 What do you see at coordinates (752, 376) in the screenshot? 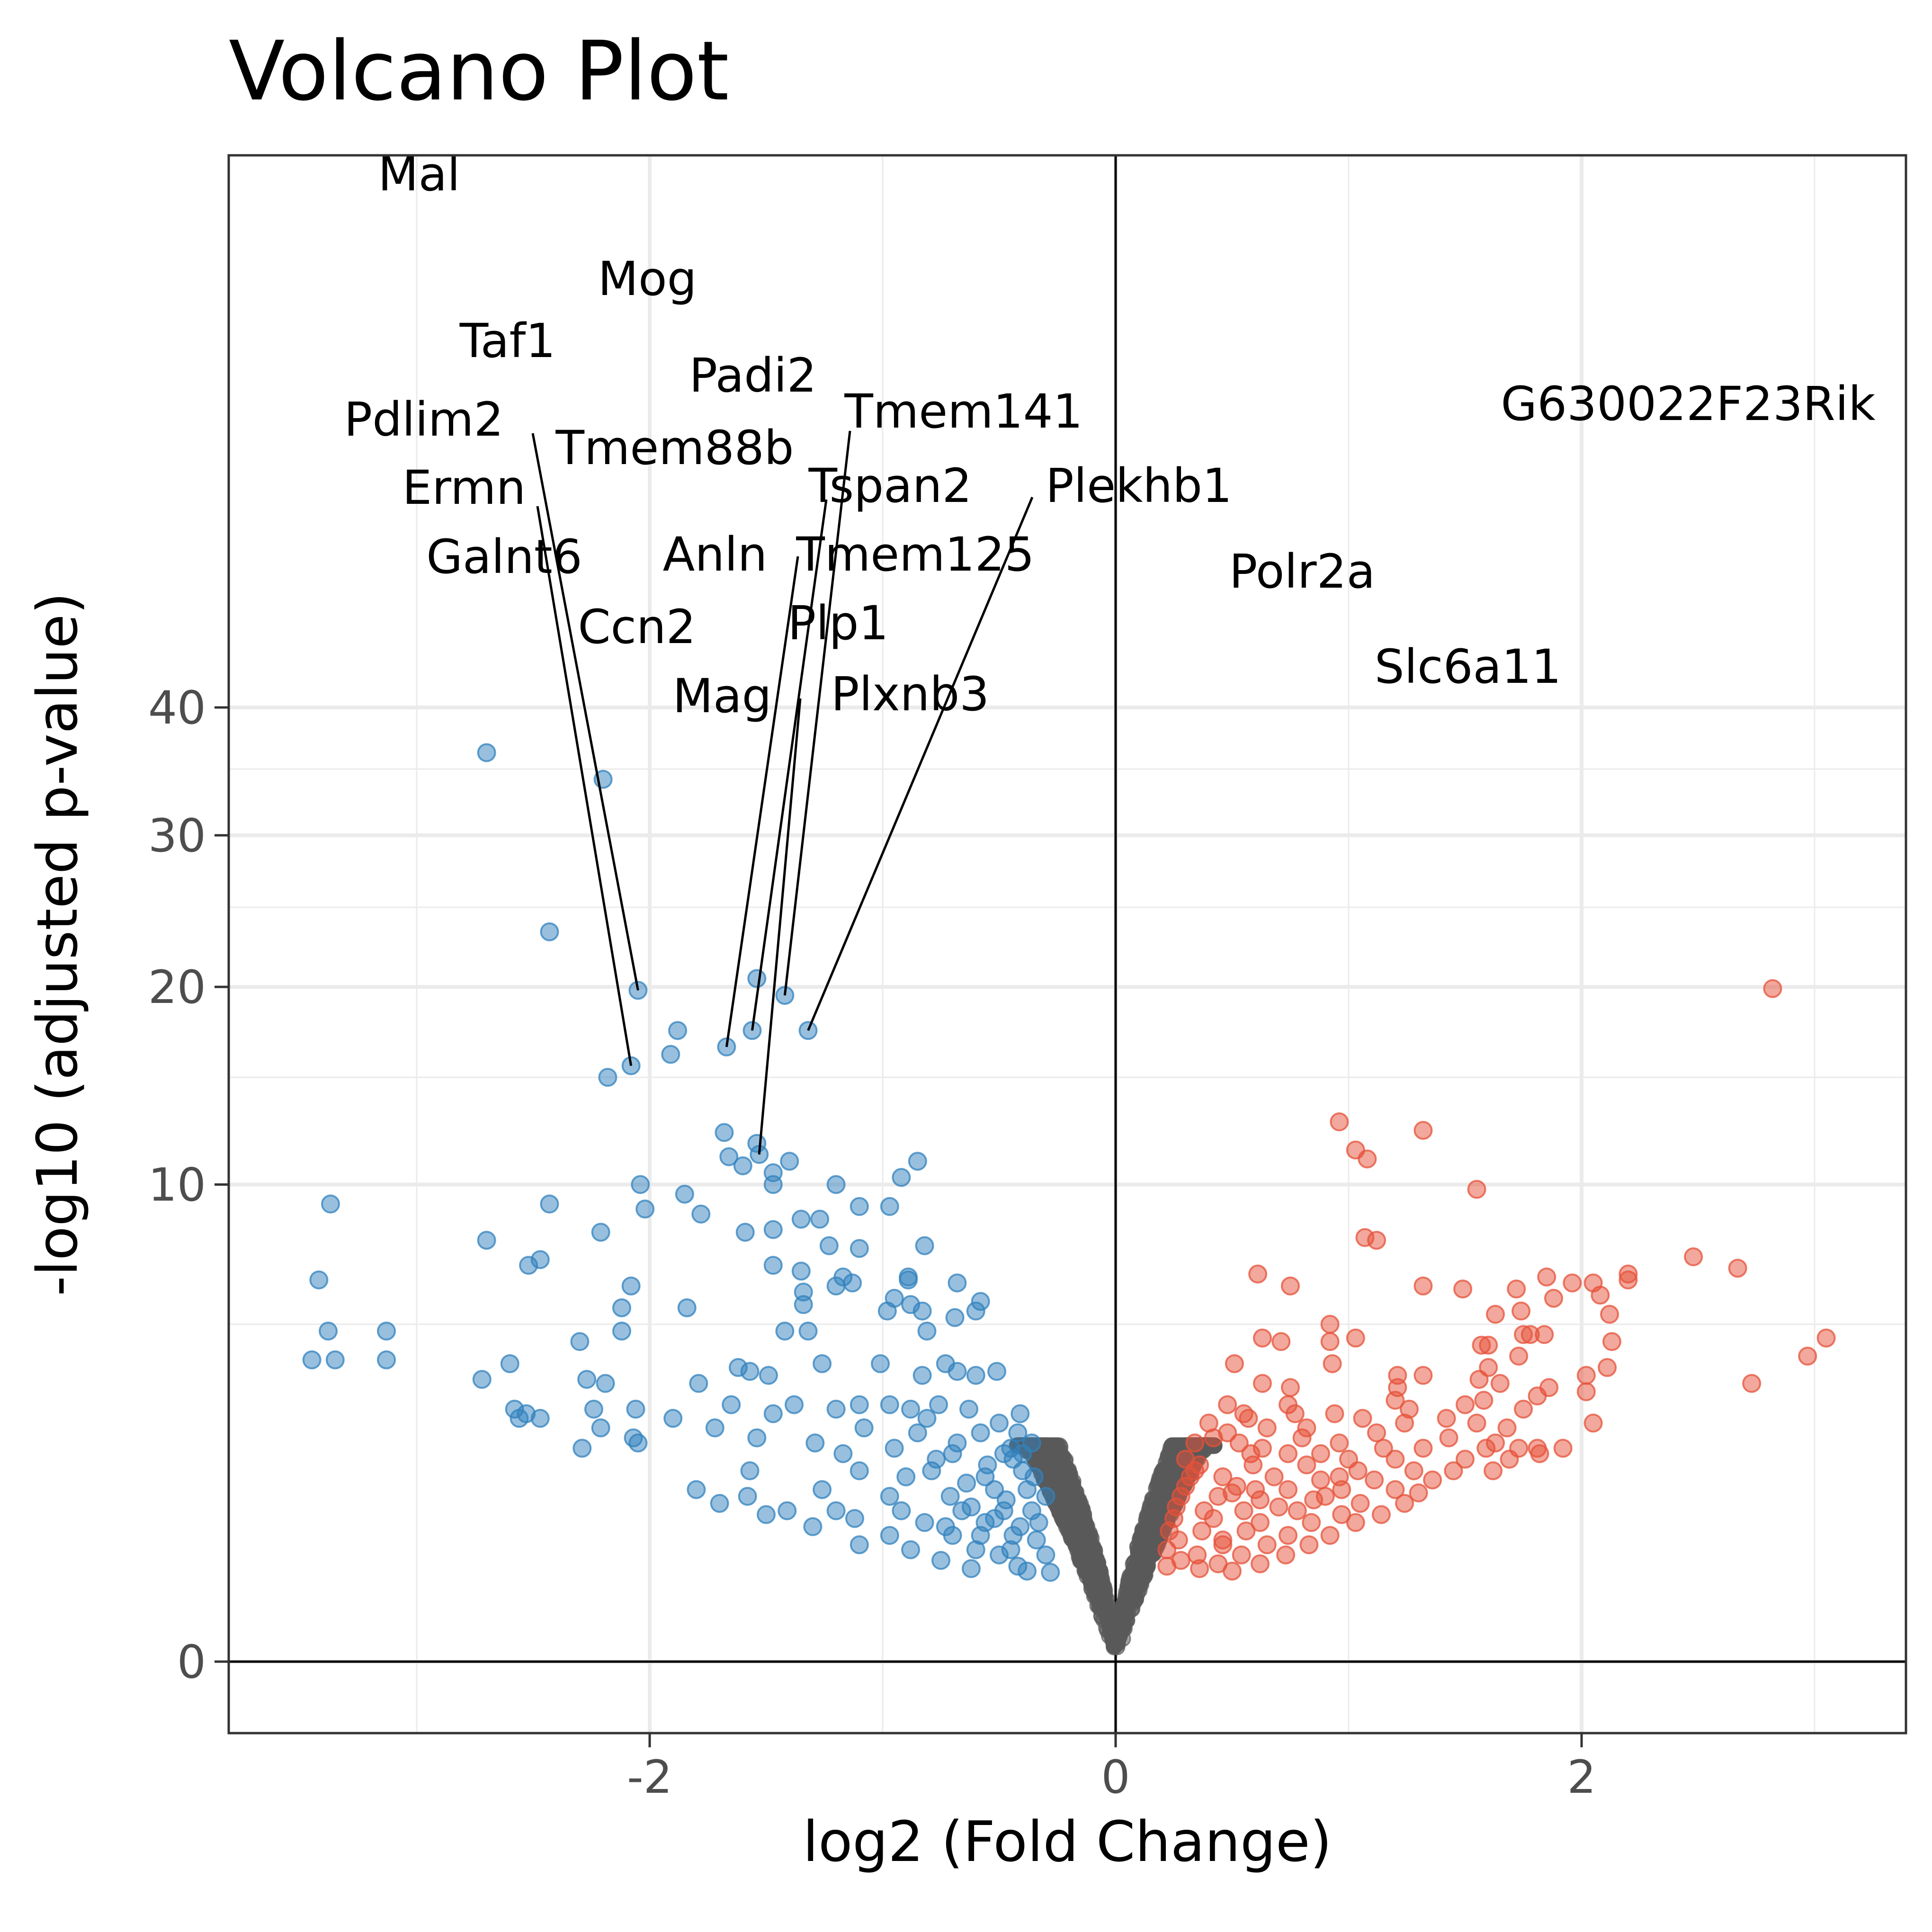
I see `gene-label: Padi2` at bounding box center [752, 376].